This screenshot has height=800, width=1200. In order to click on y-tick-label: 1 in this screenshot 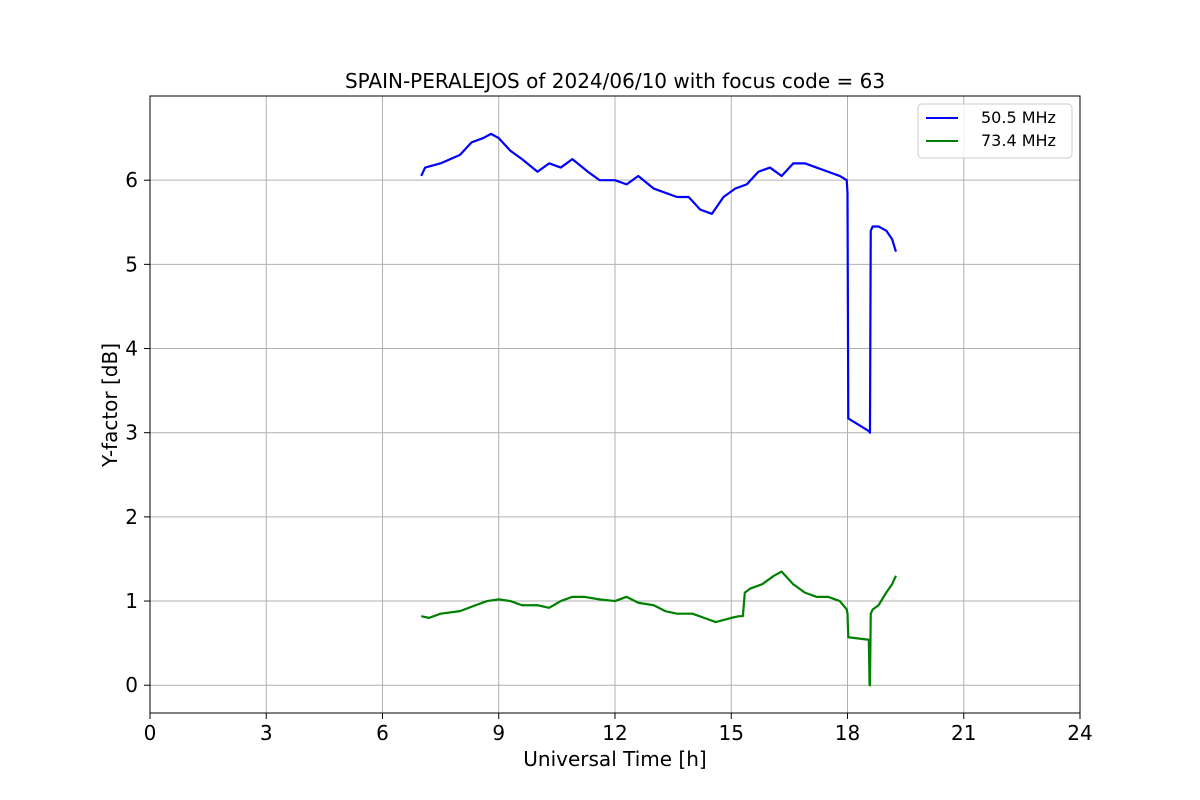, I will do `click(131, 601)`.